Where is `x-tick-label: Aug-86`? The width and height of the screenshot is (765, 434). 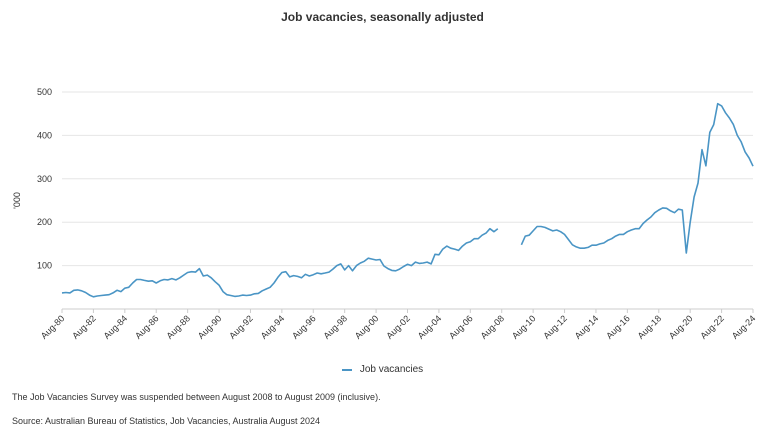 x-tick-label: Aug-86 is located at coordinates (147, 327).